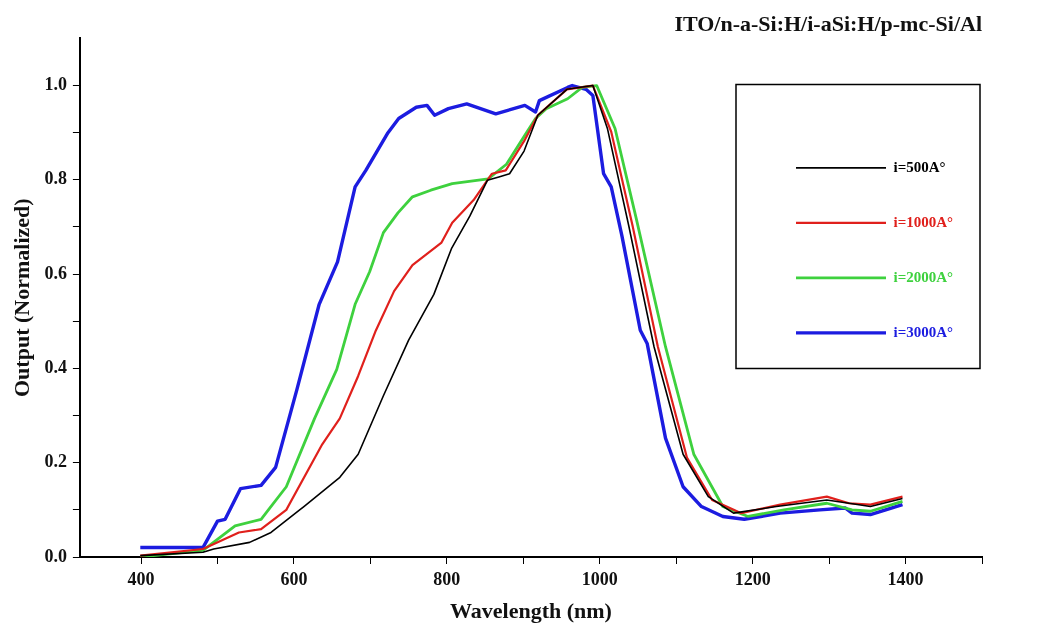  What do you see at coordinates (21, 297) in the screenshot?
I see `y-axis-title: Output (Normalized)` at bounding box center [21, 297].